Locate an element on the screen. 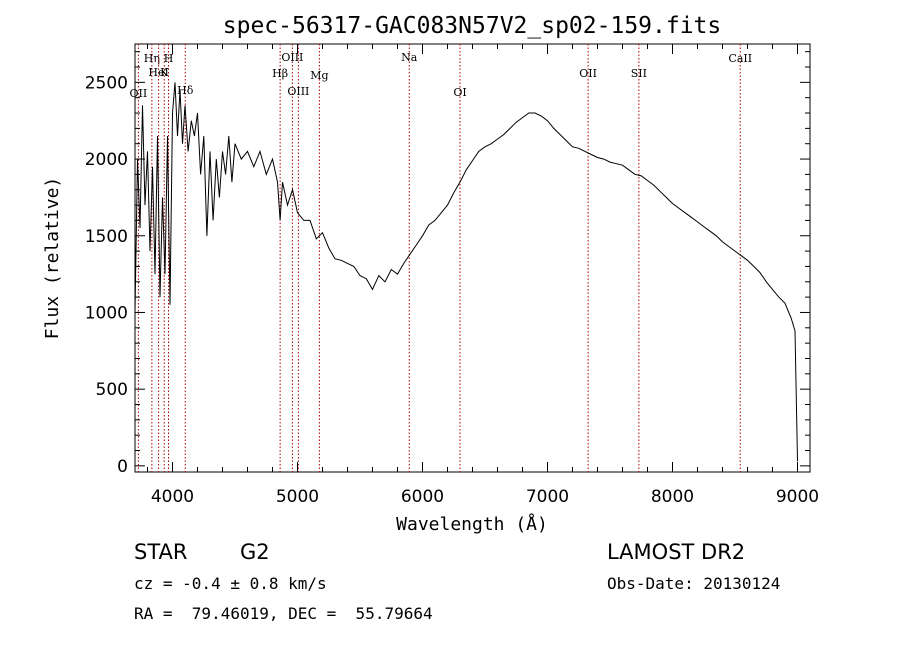 This screenshot has width=900, height=649. spectral-line-label: OI is located at coordinates (459, 92).